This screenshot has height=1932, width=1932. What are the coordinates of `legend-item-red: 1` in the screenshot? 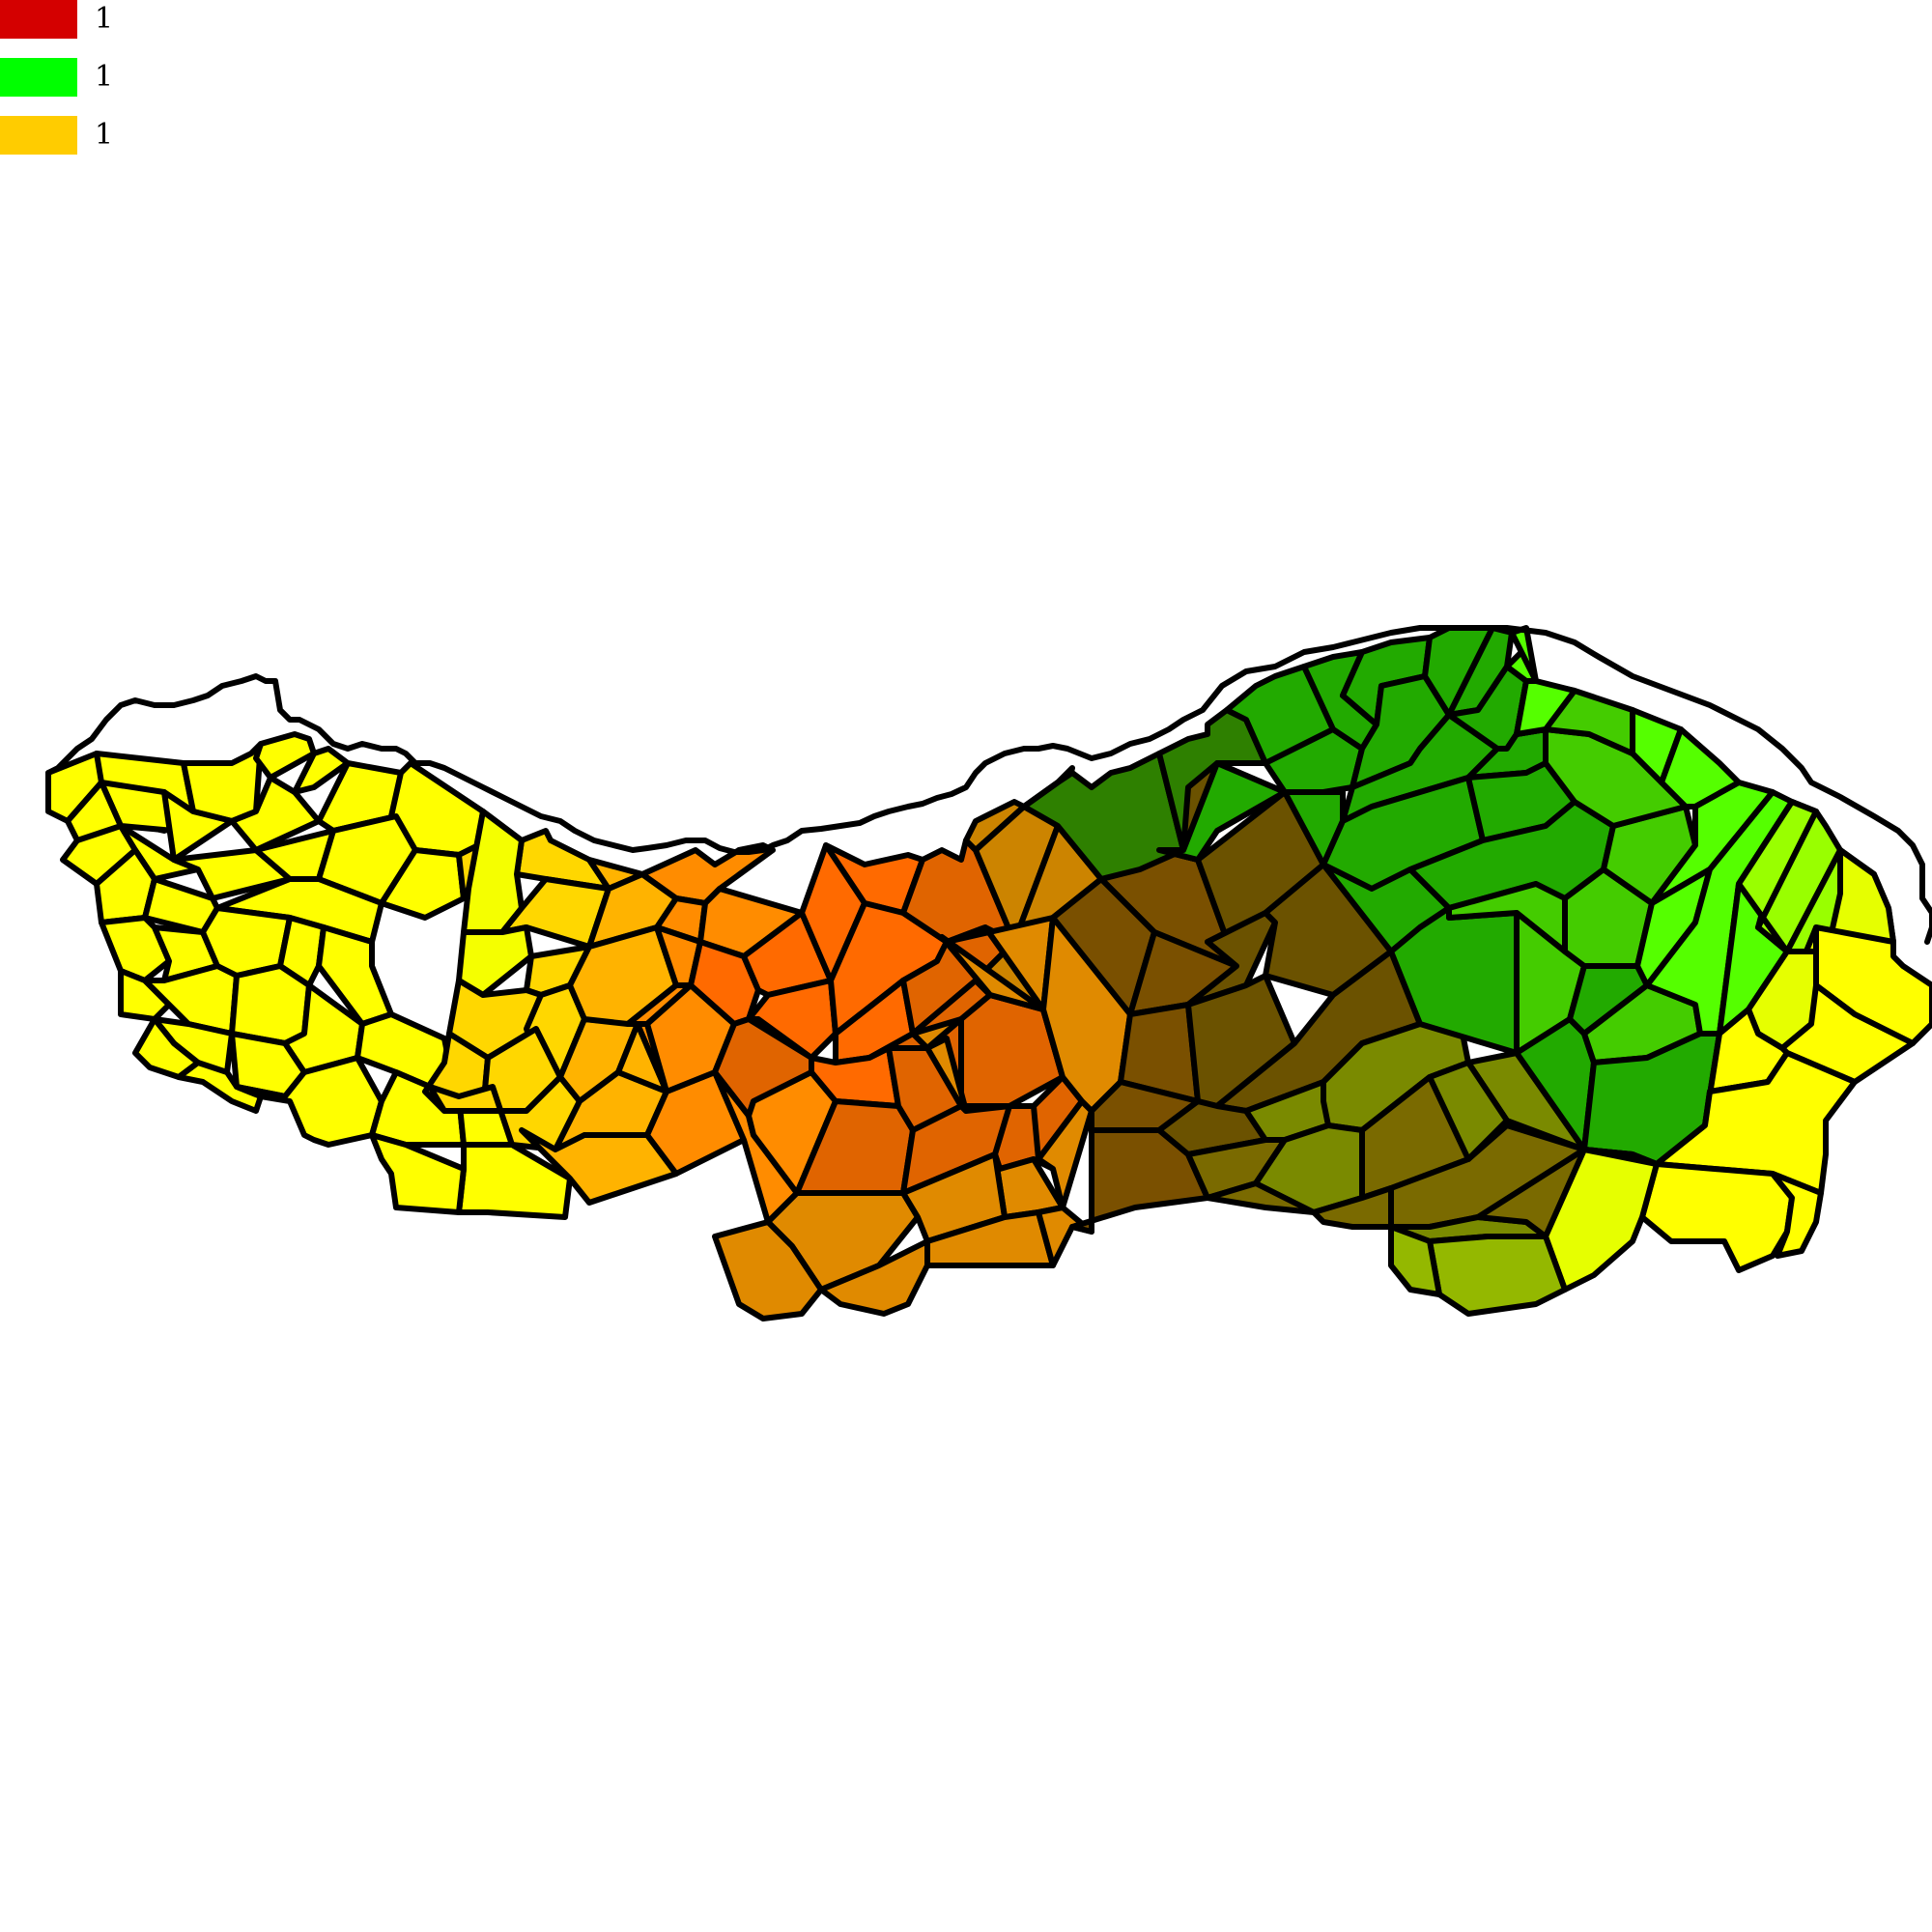 It's located at (67, 21).